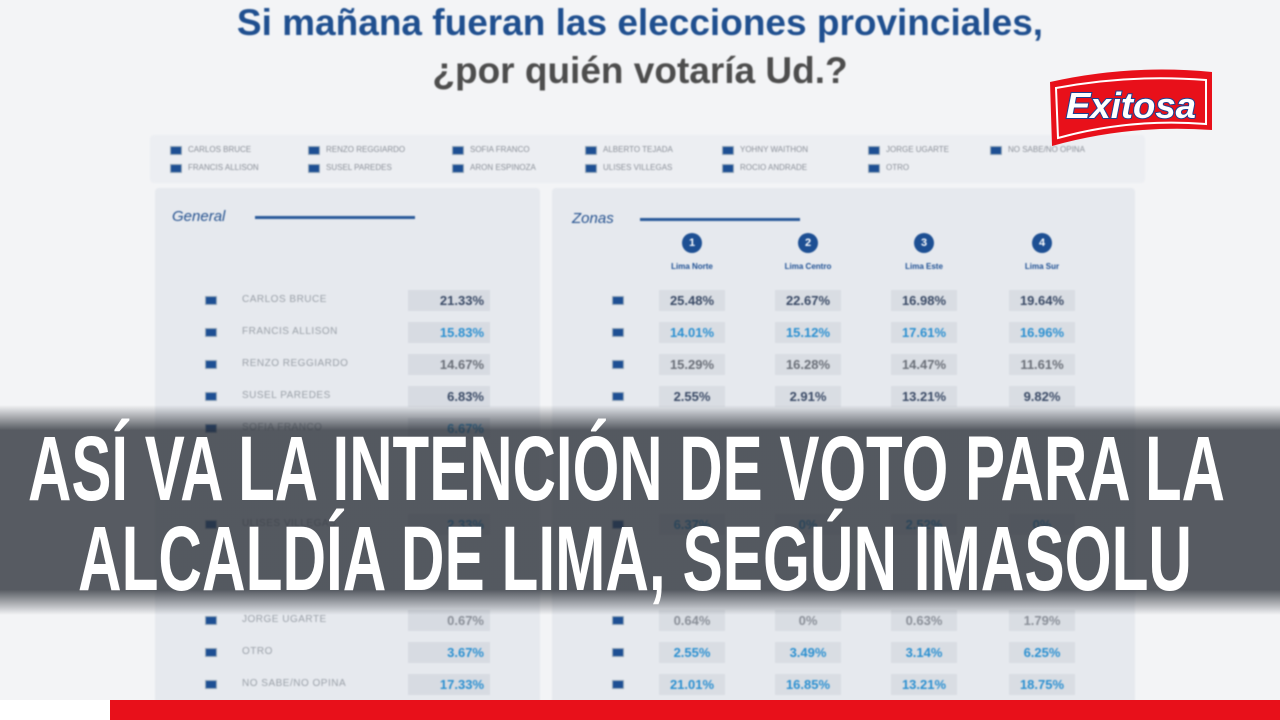 This screenshot has width=1280, height=720. I want to click on legend-entry: ROCIO ANDRADE, so click(774, 167).